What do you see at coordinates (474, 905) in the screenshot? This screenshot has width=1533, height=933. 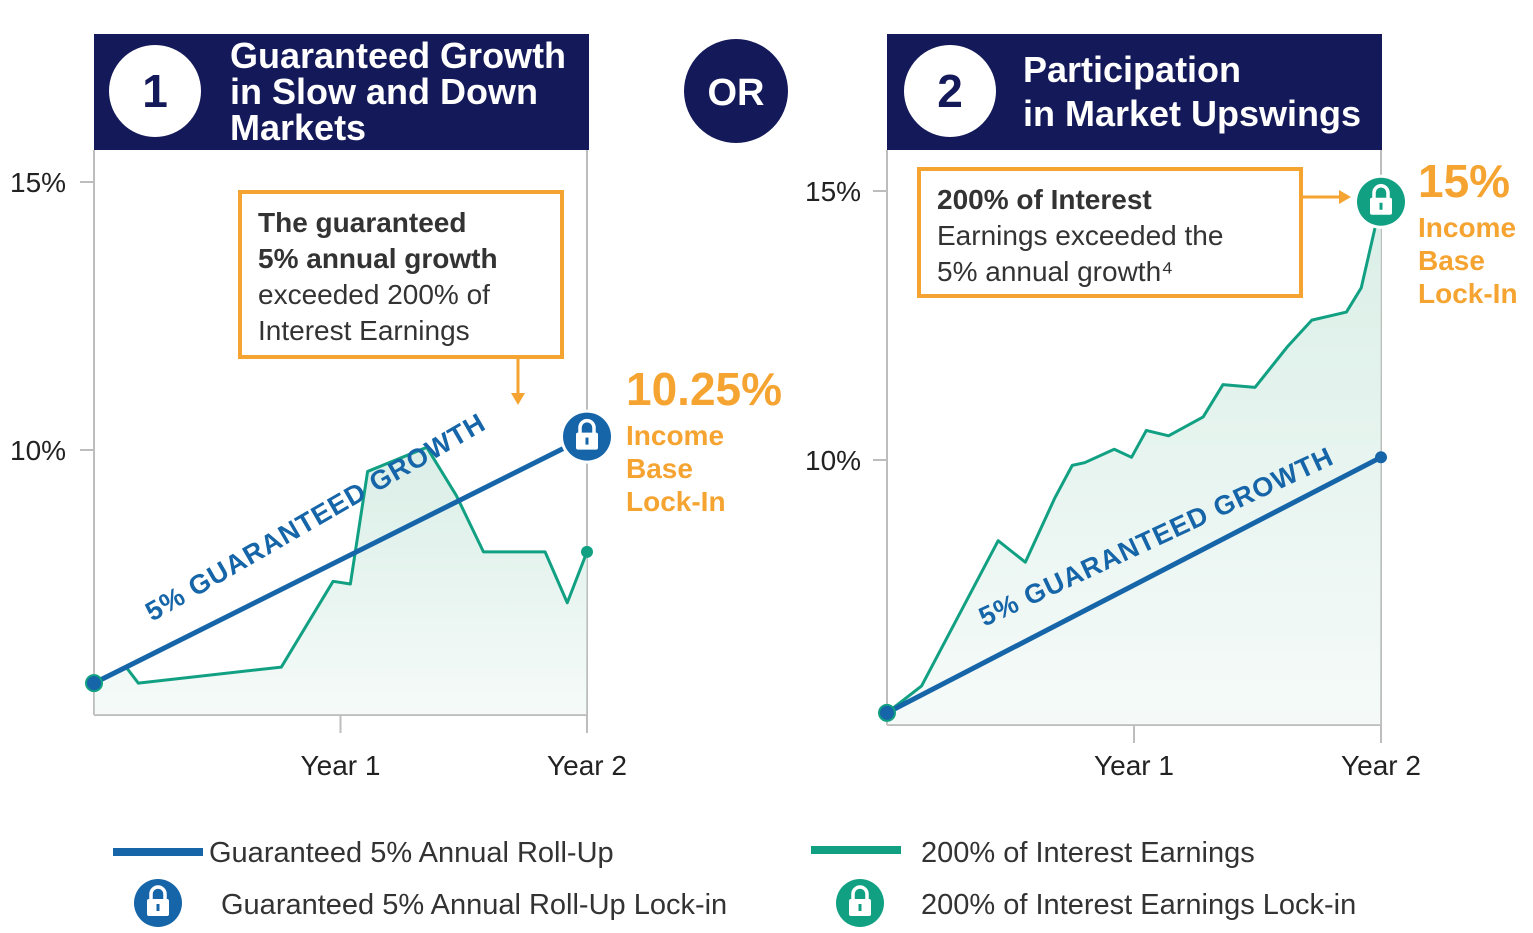 I see `legend-label: Guaranteed 5% Annual Roll-Up Lock-in` at bounding box center [474, 905].